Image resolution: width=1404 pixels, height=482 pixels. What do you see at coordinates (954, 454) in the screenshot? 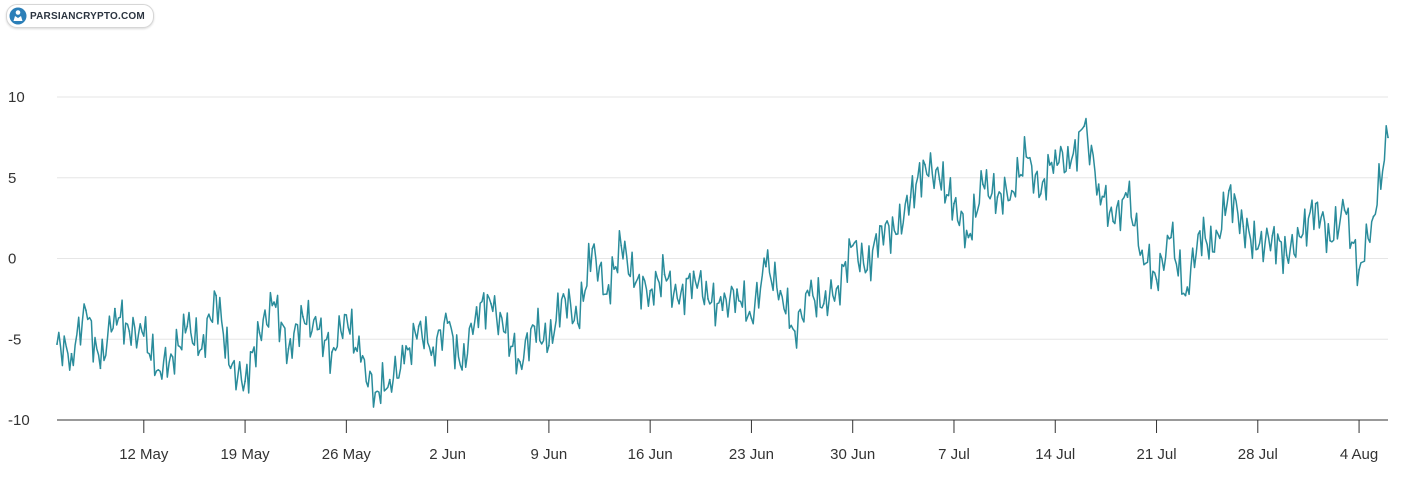
I see `x-tick-label: 7 Jul` at bounding box center [954, 454].